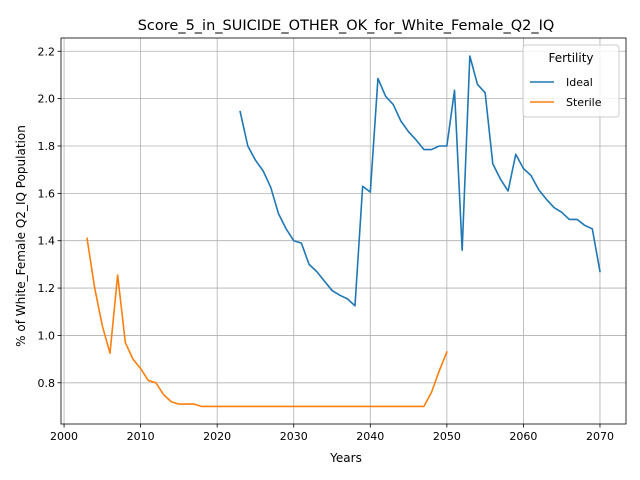 This screenshot has width=640, height=480. What do you see at coordinates (566, 92) in the screenshot?
I see `legend-items: Ideal Sterile` at bounding box center [566, 92].